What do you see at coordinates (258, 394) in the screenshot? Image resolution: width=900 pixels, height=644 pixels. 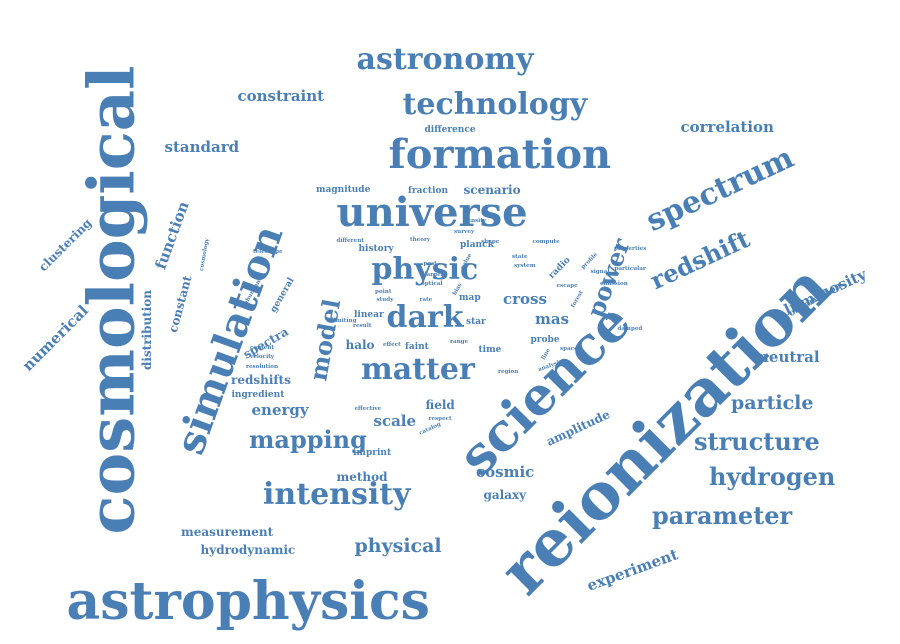 I see `word-ingredient: ingredient` at bounding box center [258, 394].